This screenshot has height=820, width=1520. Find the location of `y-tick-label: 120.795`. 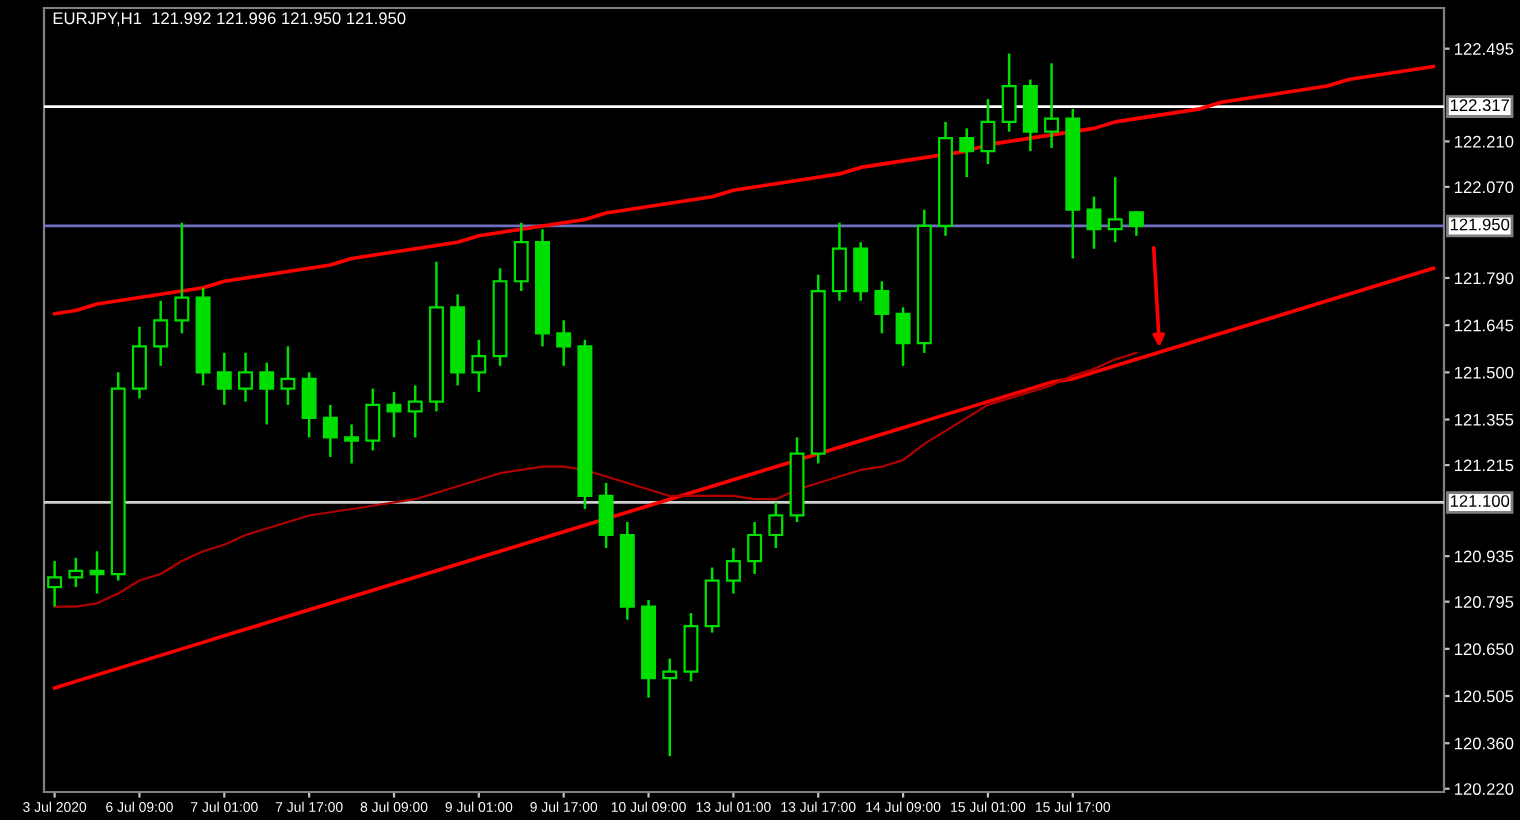

y-tick-label: 120.795 is located at coordinates (1484, 602).